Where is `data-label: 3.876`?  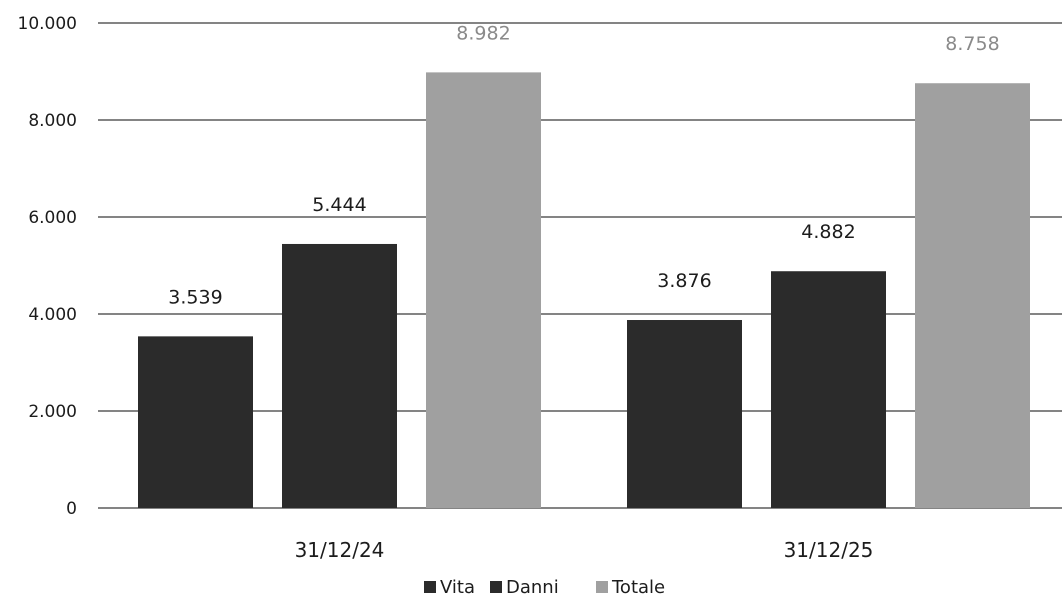
data-label: 3.876 is located at coordinates (684, 281).